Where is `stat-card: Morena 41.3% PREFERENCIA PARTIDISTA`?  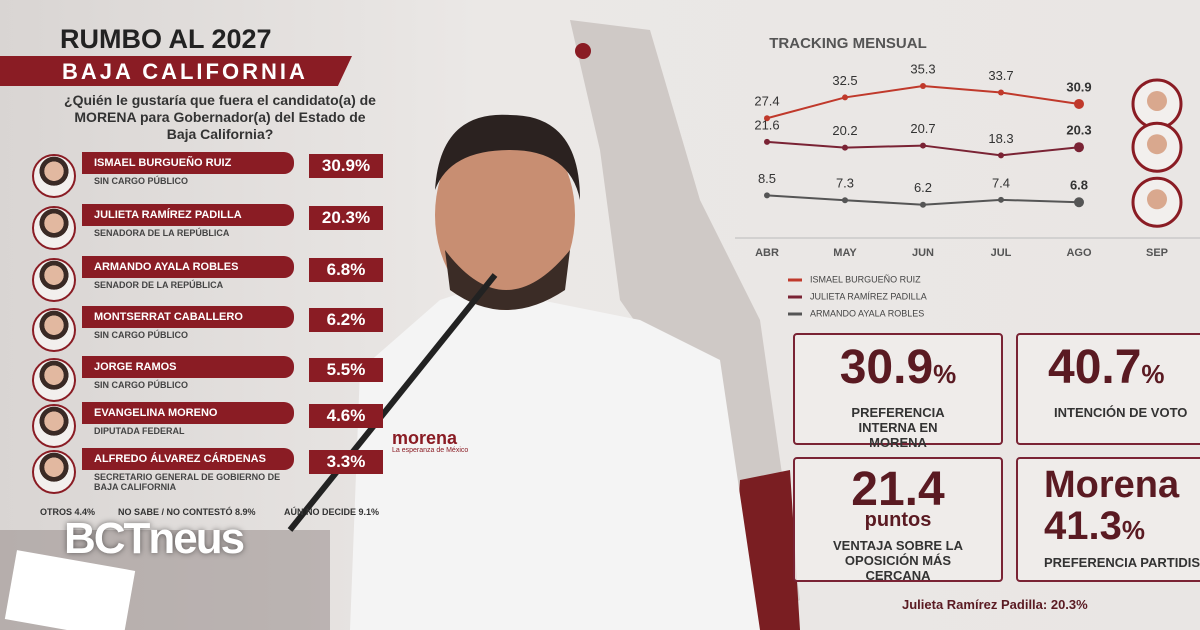
stat-card: Morena 41.3% PREFERENCIA PARTIDISTA is located at coordinates (1108, 519).